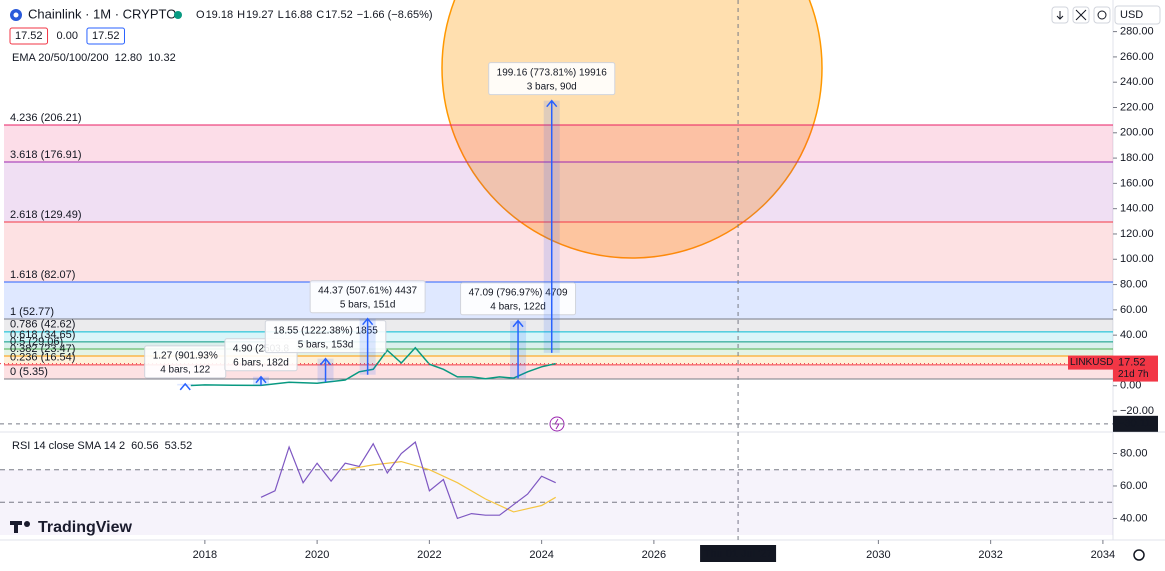 The width and height of the screenshot is (1165, 571). What do you see at coordinates (1137, 158) in the screenshot?
I see `y-tick-label: 180.00` at bounding box center [1137, 158].